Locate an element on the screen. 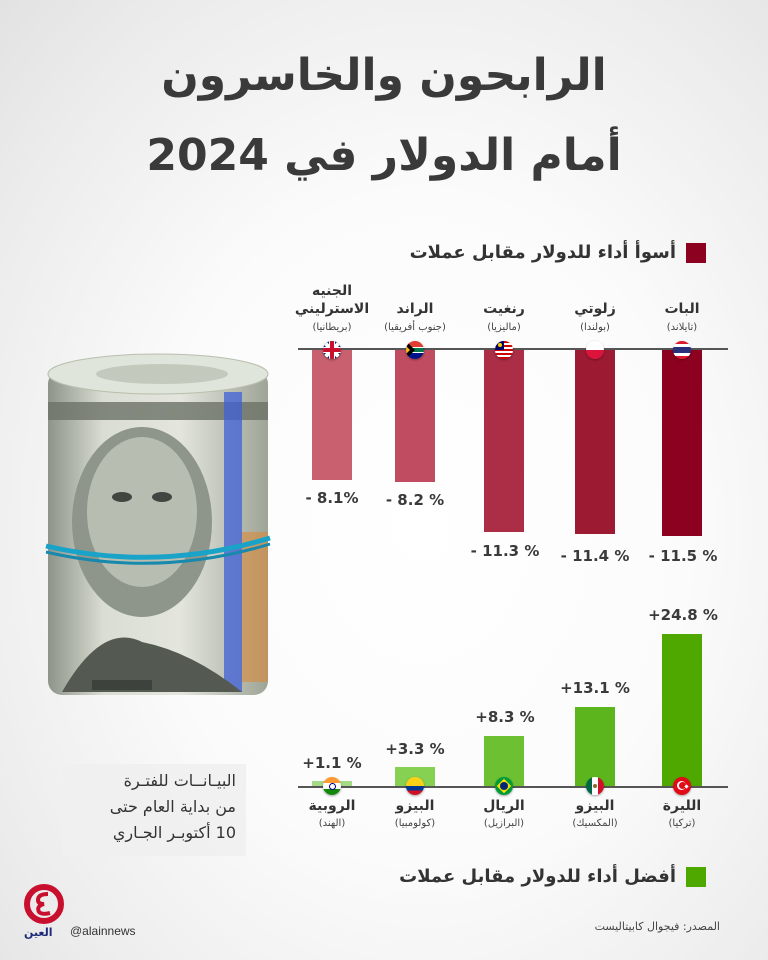  losers-baseline is located at coordinates (513, 349).